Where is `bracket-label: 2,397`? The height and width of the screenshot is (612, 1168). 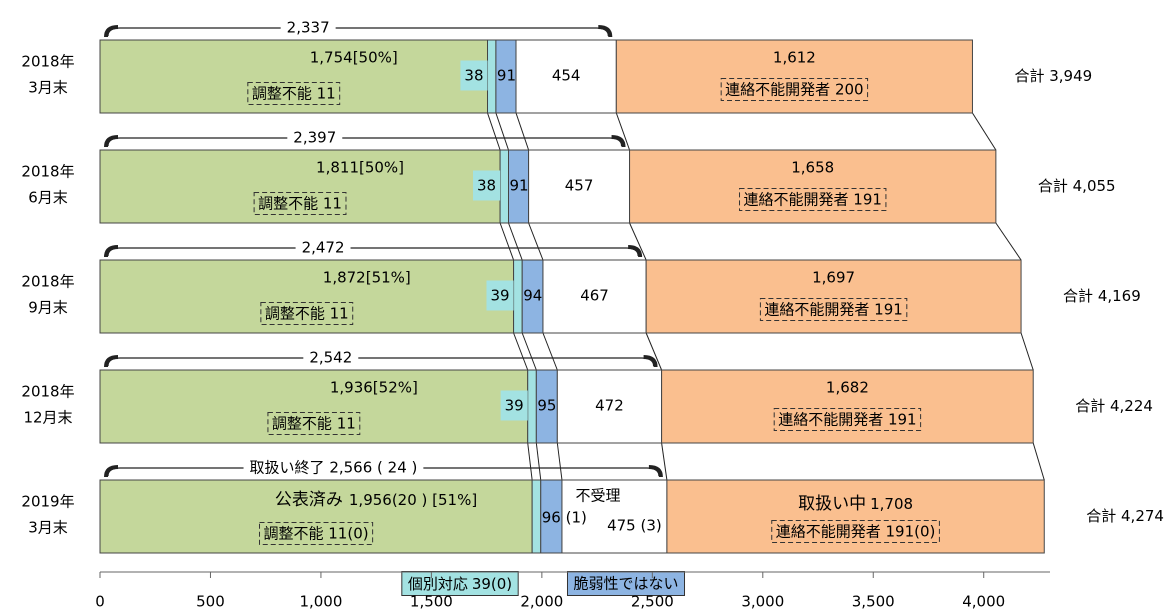
bracket-label: 2,397 is located at coordinates (314, 138).